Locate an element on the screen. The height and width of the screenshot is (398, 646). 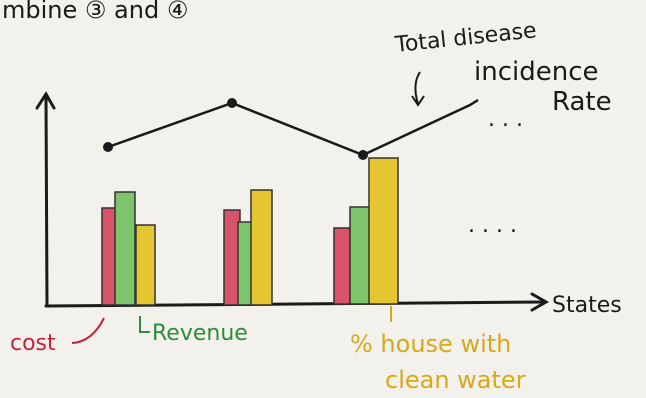
line-label: incidence is located at coordinates (536, 72).